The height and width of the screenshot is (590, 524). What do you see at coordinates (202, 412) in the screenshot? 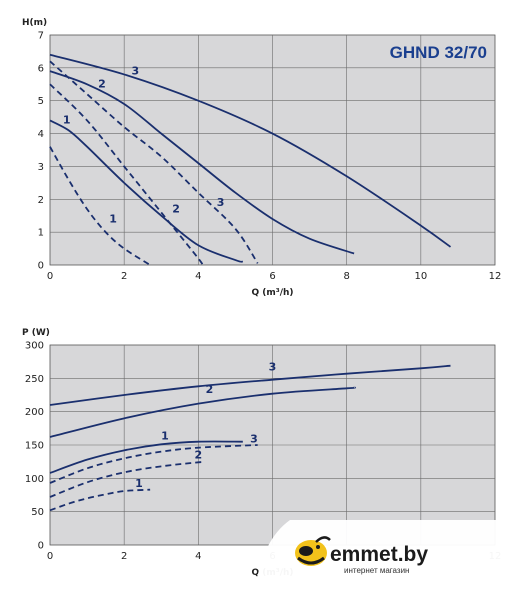
I see `series-line-2-solid` at bounding box center [202, 412].